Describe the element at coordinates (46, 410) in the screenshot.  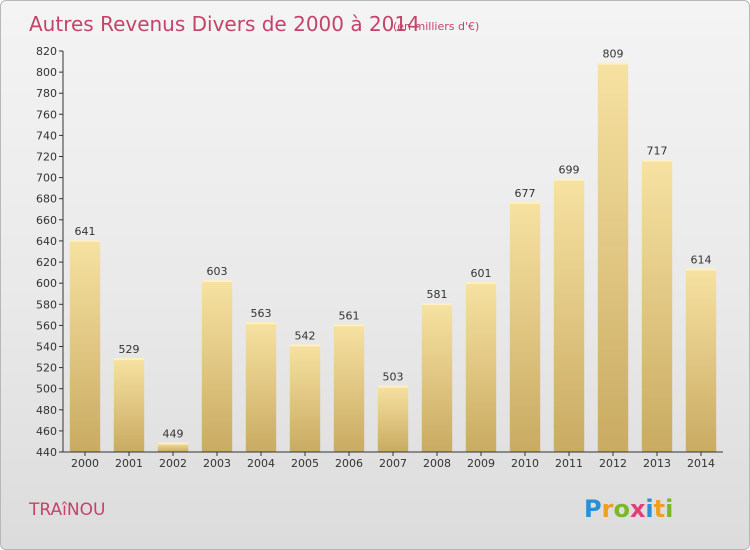
I see `y-tick-label-480: 480` at that location.